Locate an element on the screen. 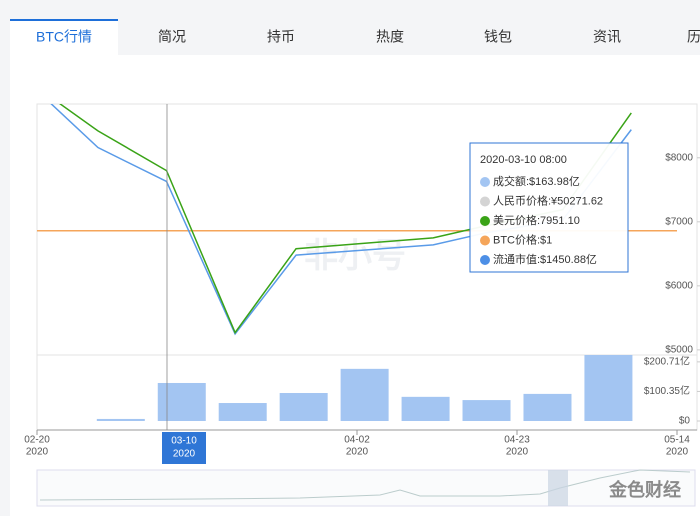 This screenshot has width=700, height=516. tooltip-item: 成交额:$163.98亿 is located at coordinates (536, 181).